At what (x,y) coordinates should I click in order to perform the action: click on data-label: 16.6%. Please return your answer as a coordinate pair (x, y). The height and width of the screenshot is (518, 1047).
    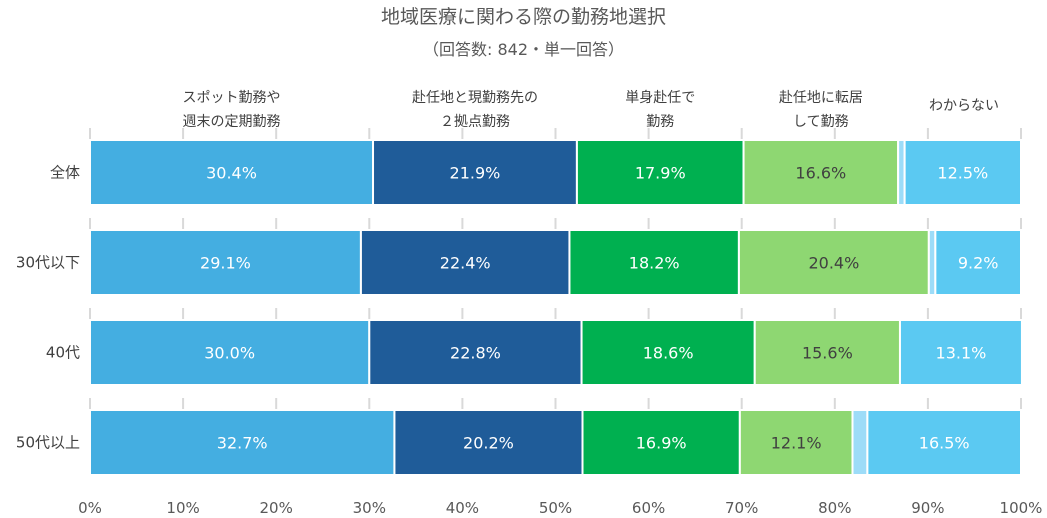
    Looking at the image, I should click on (820, 173).